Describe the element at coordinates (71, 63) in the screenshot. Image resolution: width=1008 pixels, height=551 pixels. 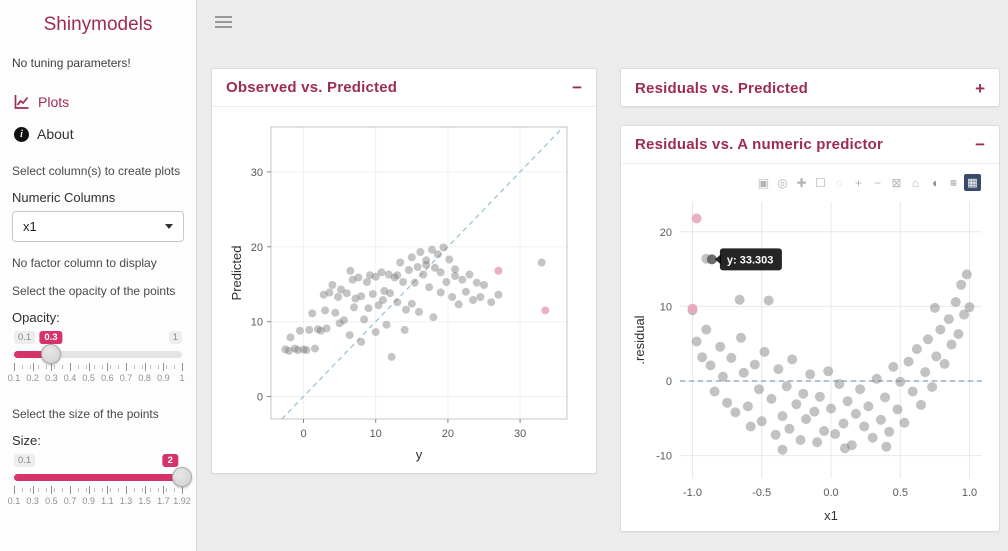
I see `no-tuning-text: No tuning parameters!` at that location.